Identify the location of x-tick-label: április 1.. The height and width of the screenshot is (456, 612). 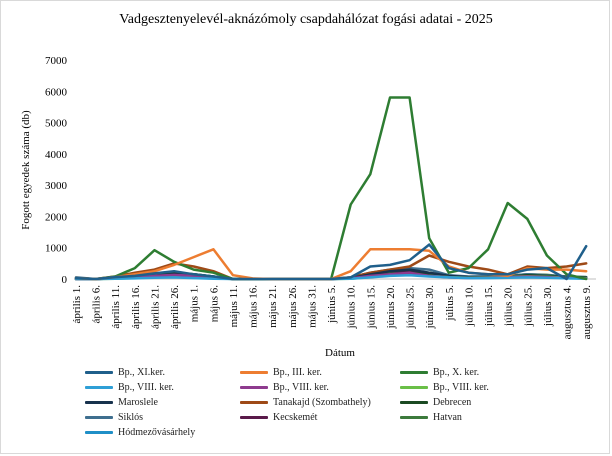
(77, 304).